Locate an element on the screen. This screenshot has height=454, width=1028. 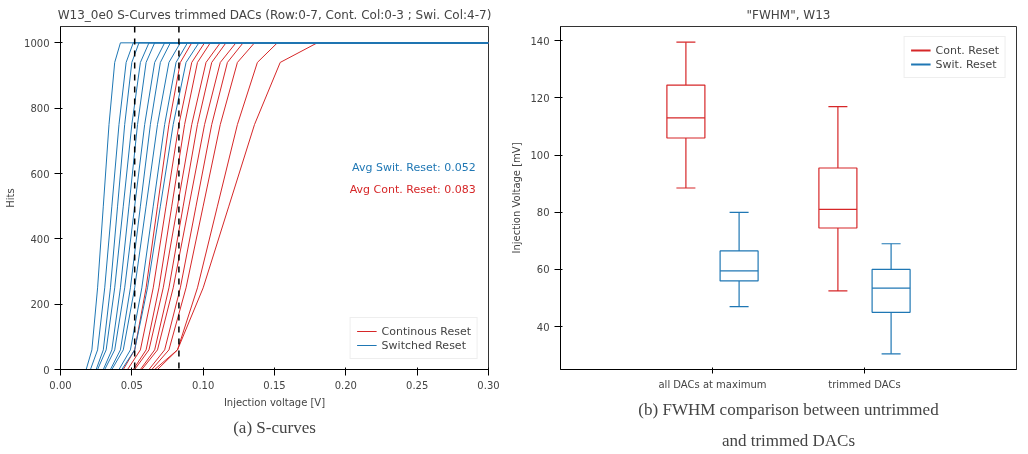
chart-title: W13_0e0 S-Curves trimmed DACs (Row:0-7, Cont. Col:0-3 ; Swi. Col:4-7) is located at coordinates (274, 14).